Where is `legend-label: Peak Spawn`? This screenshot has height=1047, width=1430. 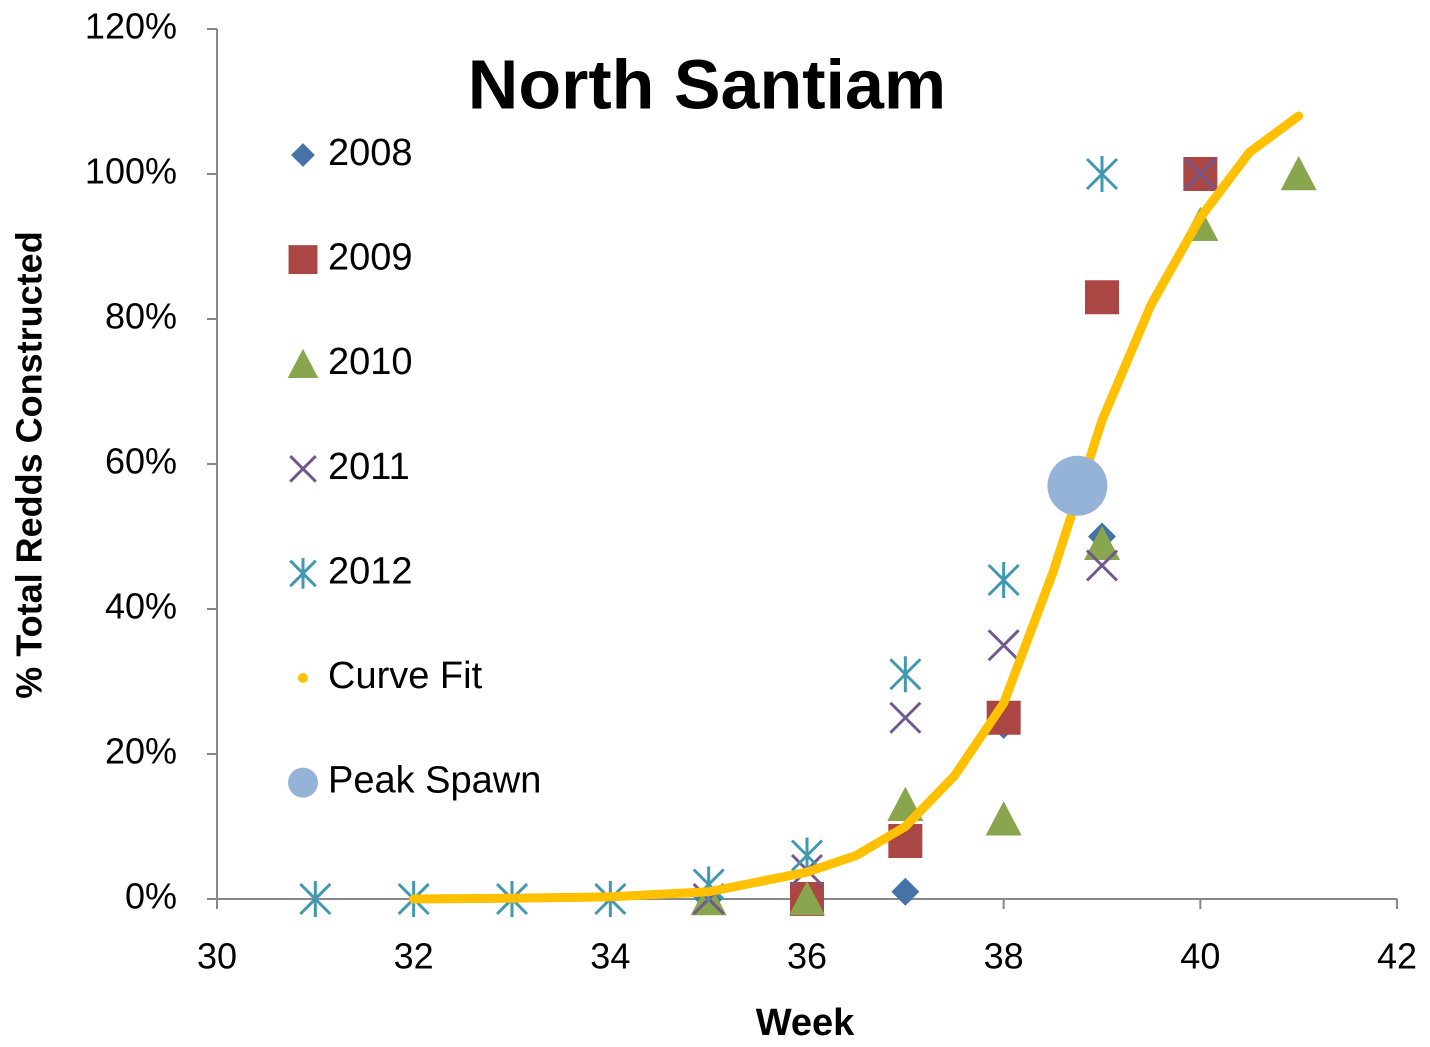
legend-label: Peak Spawn is located at coordinates (434, 781).